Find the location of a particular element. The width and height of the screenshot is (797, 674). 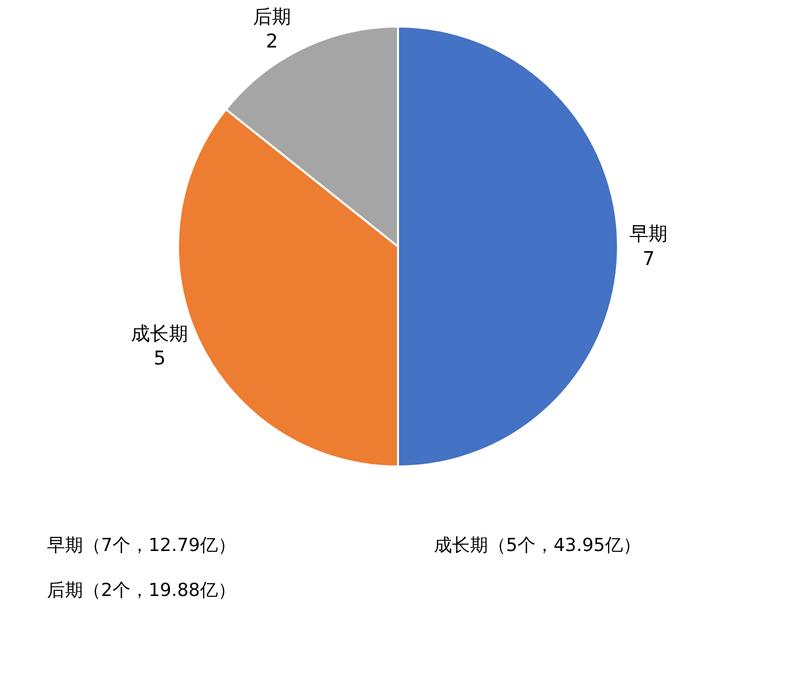

slice-label: 早期 is located at coordinates (649, 234).